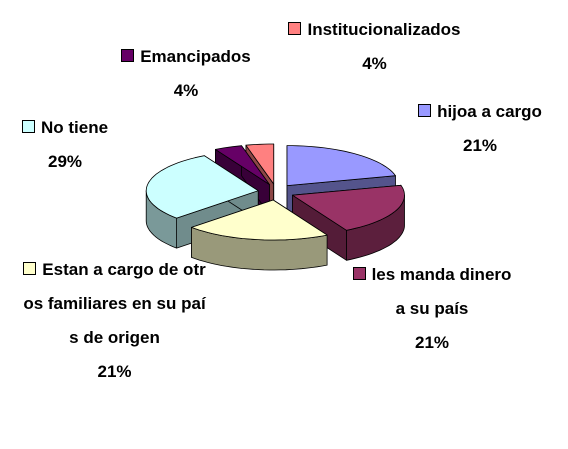 Image resolution: width=568 pixels, height=449 pixels. Describe the element at coordinates (186, 74) in the screenshot. I see `slice-label: Emancipados 4%` at that location.